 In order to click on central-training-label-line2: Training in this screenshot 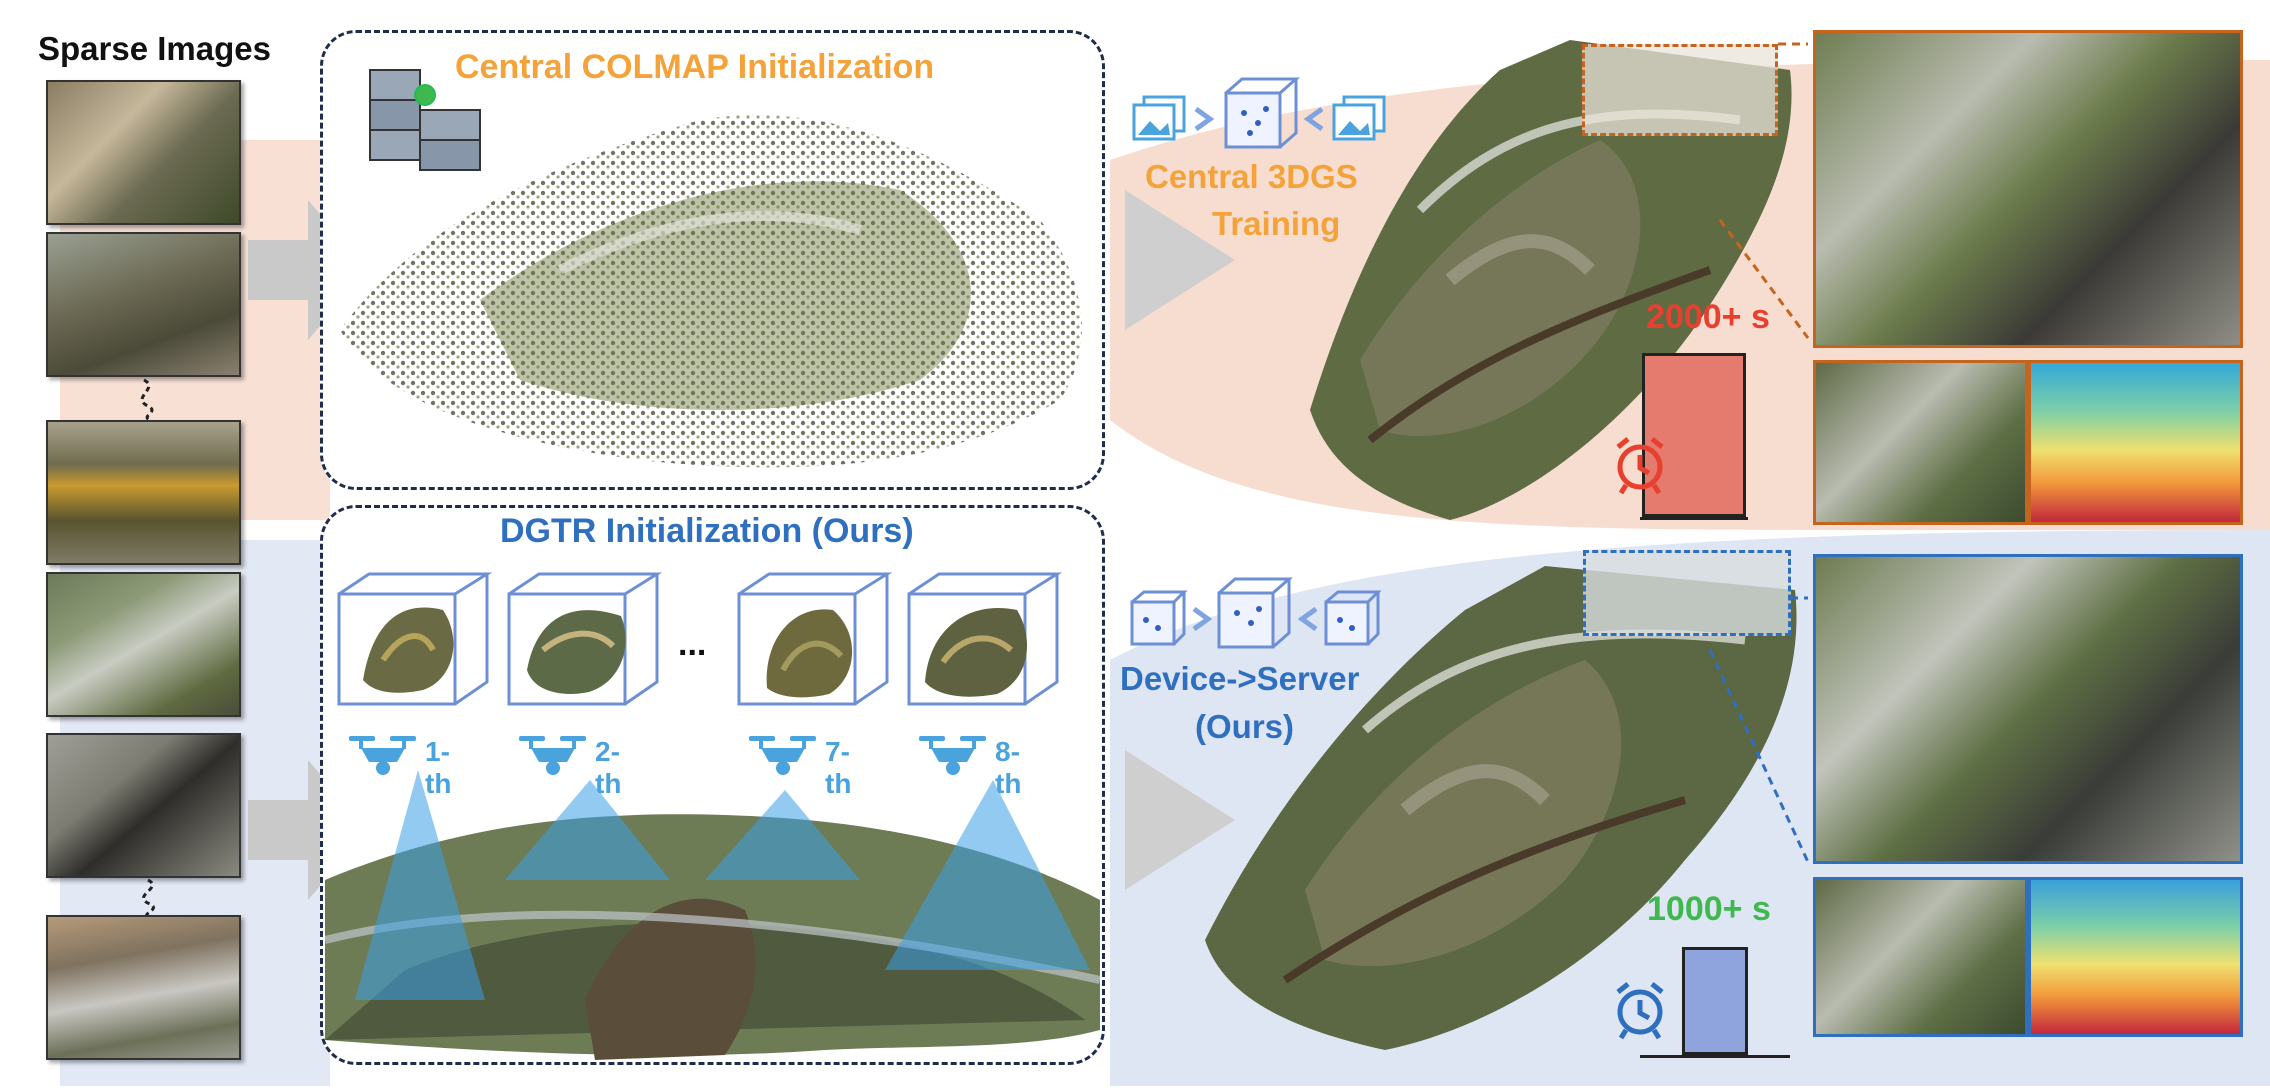, I will do `click(1276, 223)`.